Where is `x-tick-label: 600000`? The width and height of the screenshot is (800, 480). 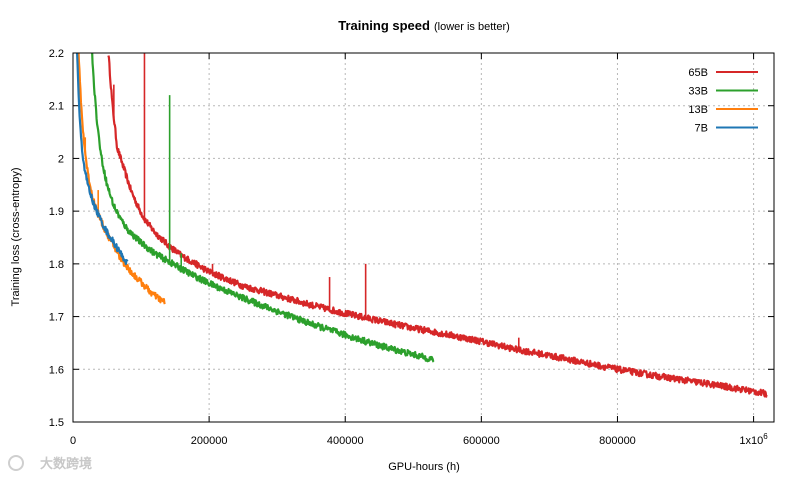
x-tick-label: 600000 is located at coordinates (481, 441).